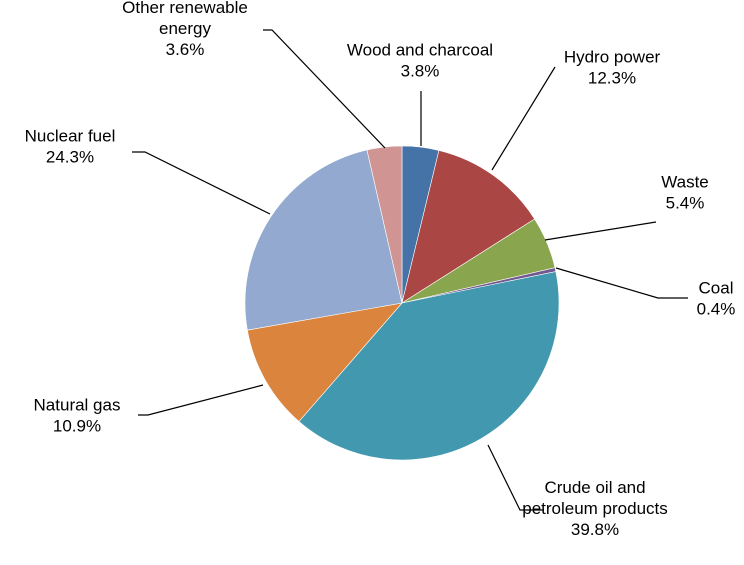 This screenshot has width=744, height=565. I want to click on leader-line-other-renewable-energy, so click(324, 89).